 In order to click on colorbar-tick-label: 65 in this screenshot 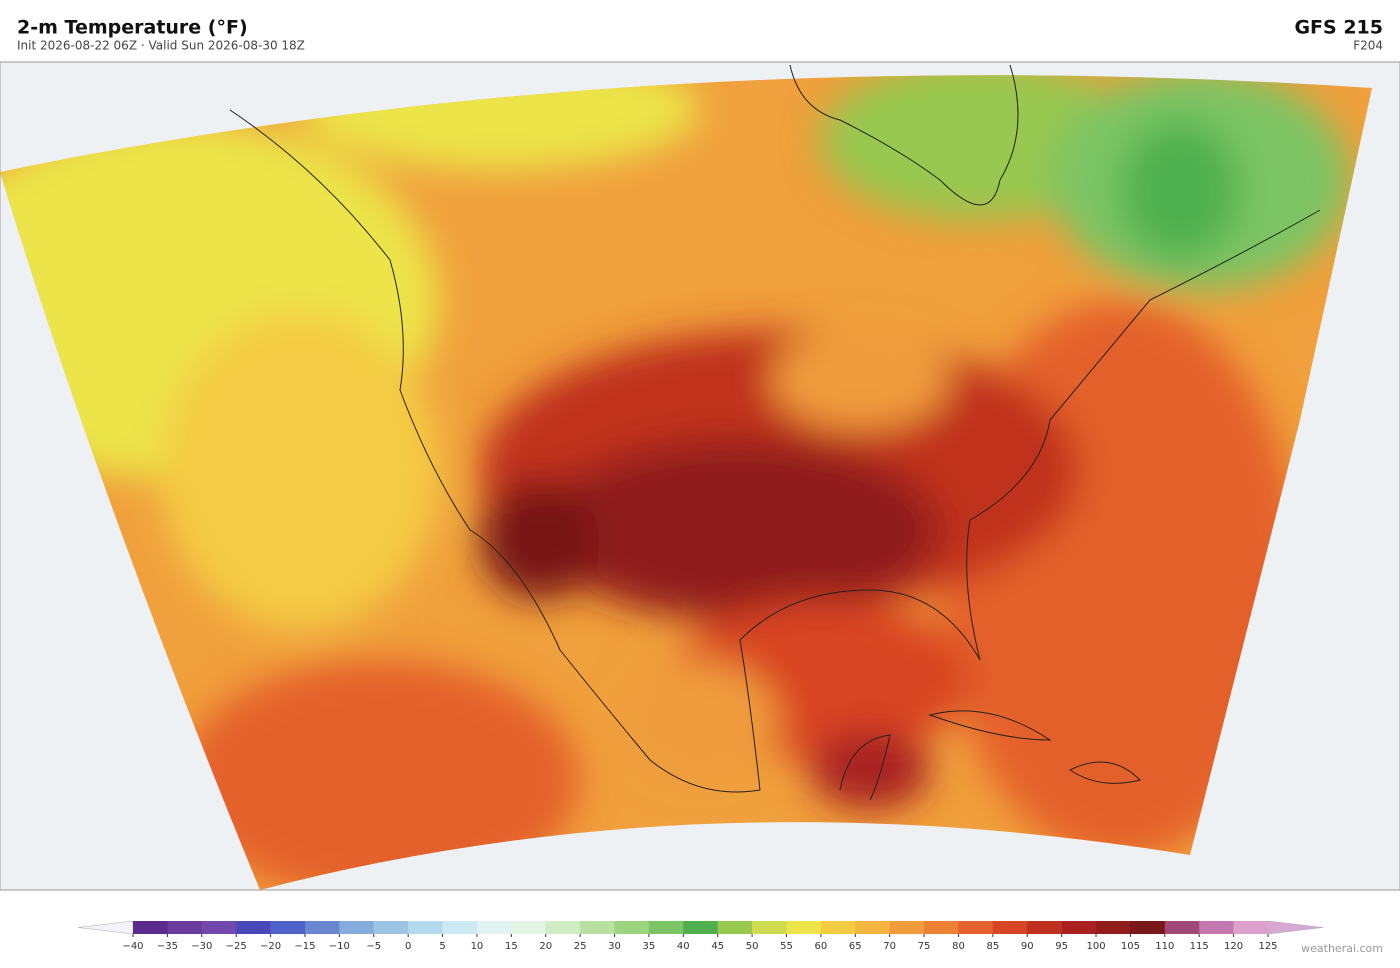, I will do `click(855, 946)`.